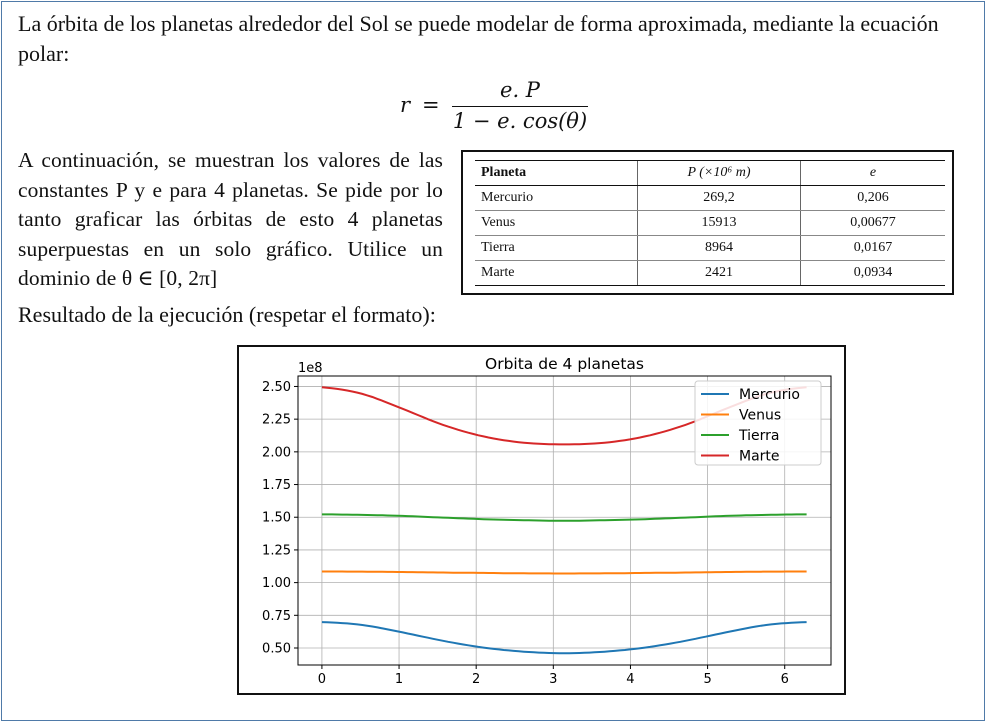 This screenshot has height=721, width=988. I want to click on series-line-tierra, so click(564, 517).